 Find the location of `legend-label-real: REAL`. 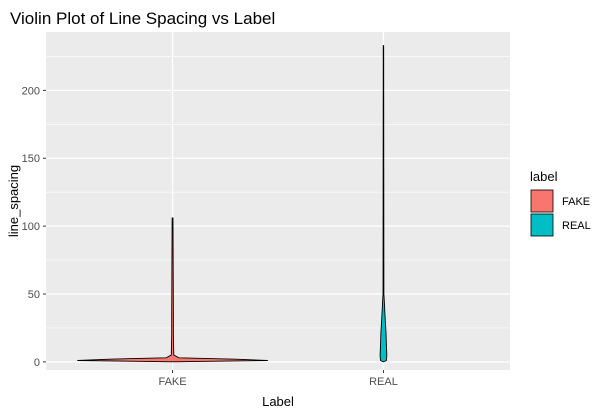

legend-label-real: REAL is located at coordinates (576, 226).